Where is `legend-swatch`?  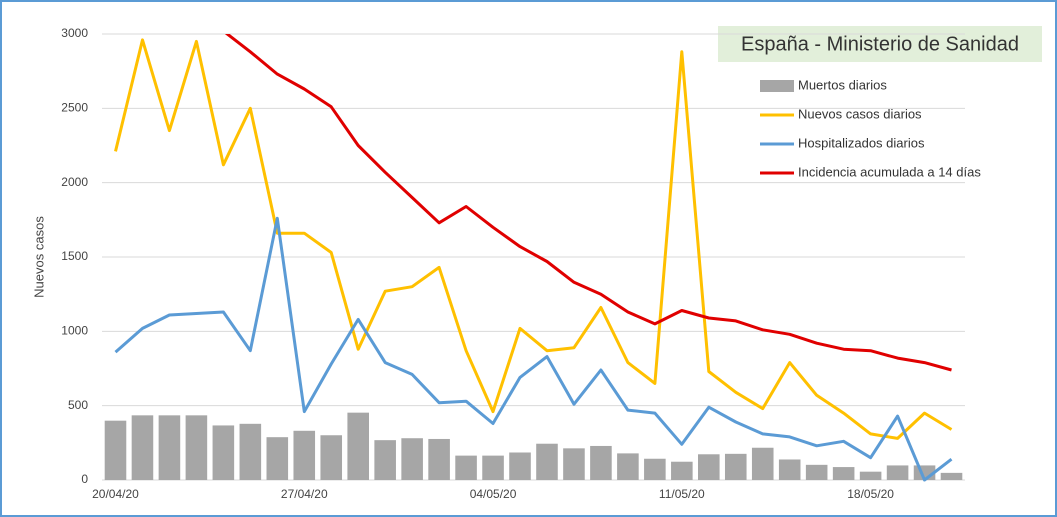
legend-swatch is located at coordinates (777, 86).